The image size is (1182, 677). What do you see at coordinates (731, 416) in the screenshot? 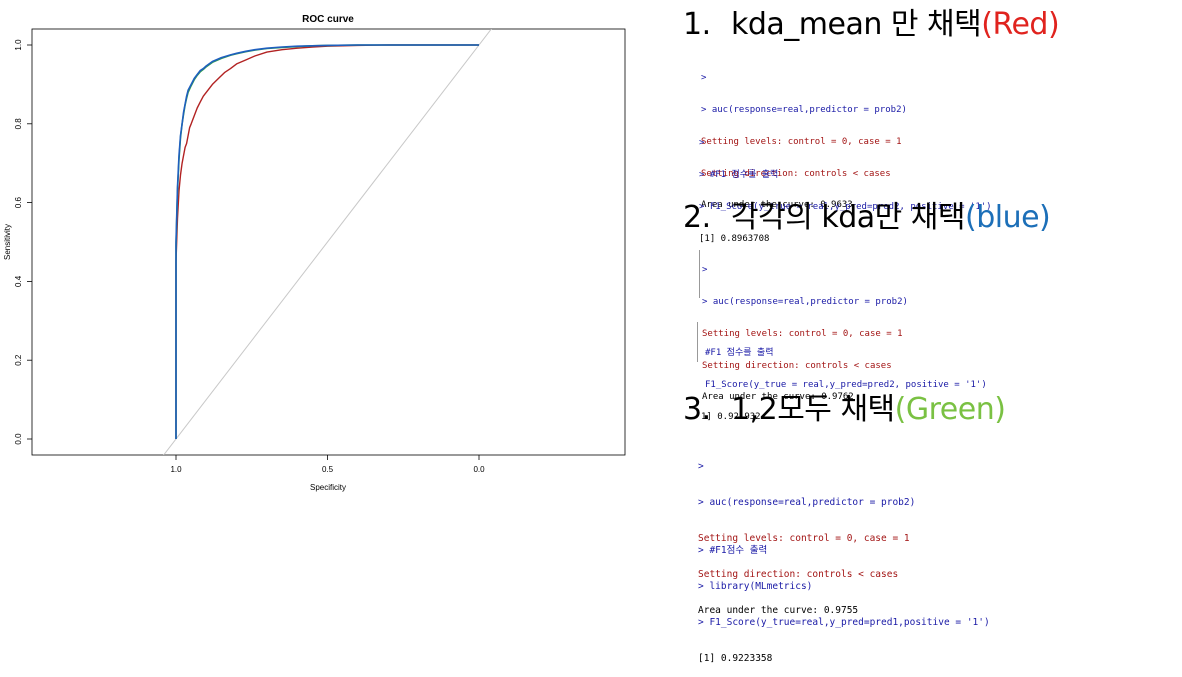
I see `console-line: 1] 0.921932` at bounding box center [731, 416].